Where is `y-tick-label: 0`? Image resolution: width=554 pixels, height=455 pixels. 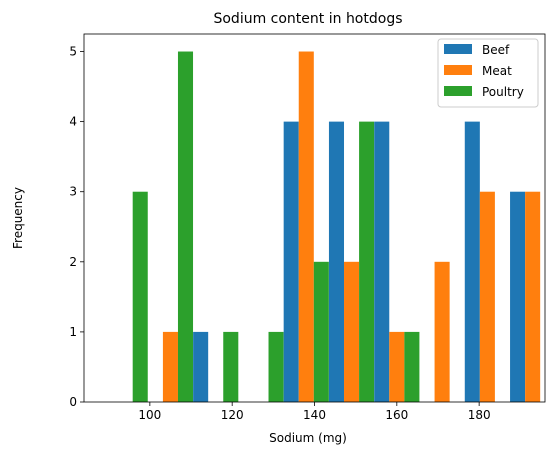 y-tick-label: 0 is located at coordinates (73, 402).